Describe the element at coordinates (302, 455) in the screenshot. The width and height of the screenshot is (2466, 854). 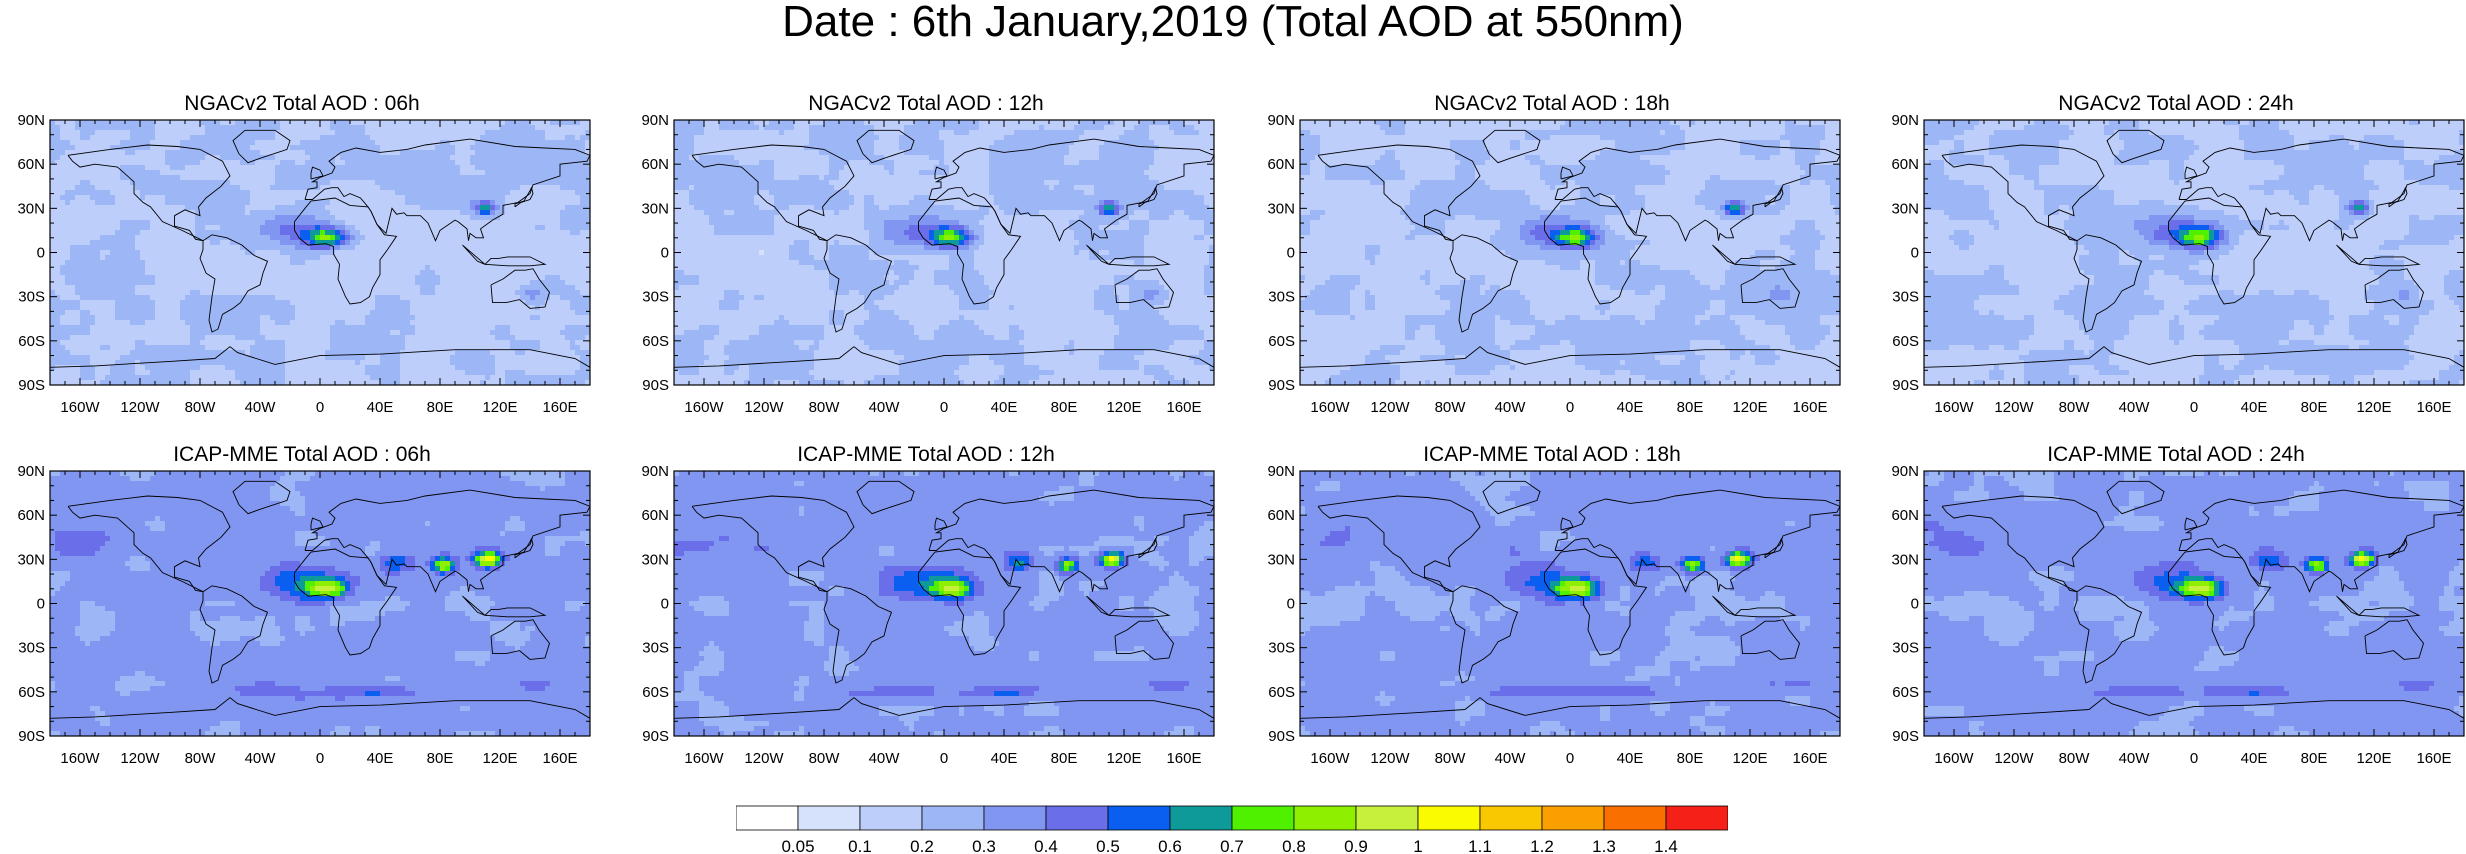
I see `panel-title: ICAP-MME Total AOD : 06h` at that location.